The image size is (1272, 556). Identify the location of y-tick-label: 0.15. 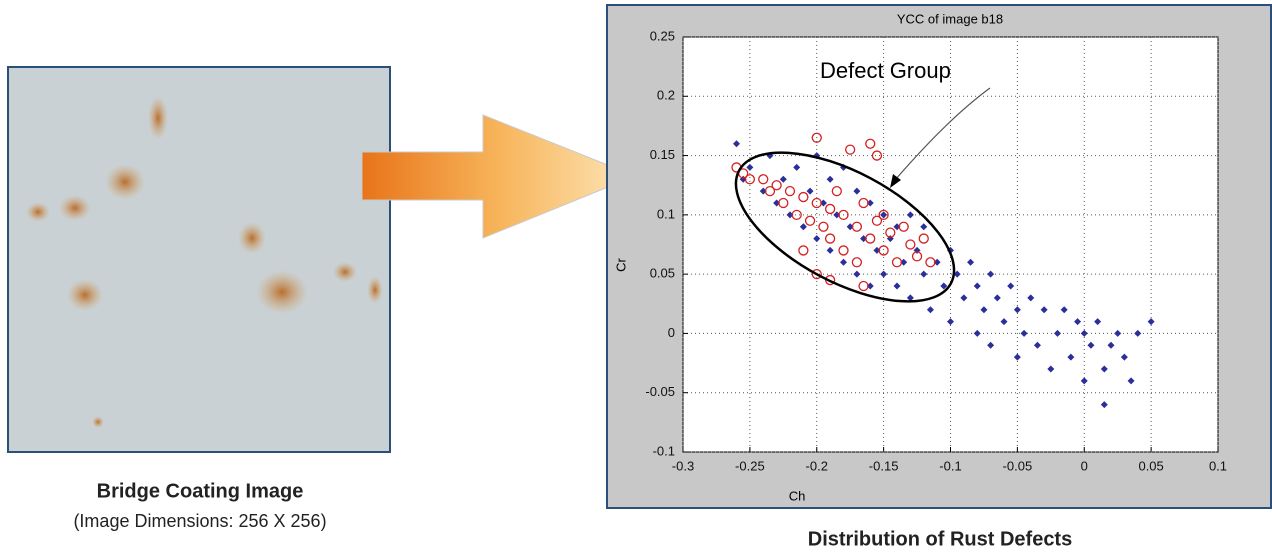
(662, 154).